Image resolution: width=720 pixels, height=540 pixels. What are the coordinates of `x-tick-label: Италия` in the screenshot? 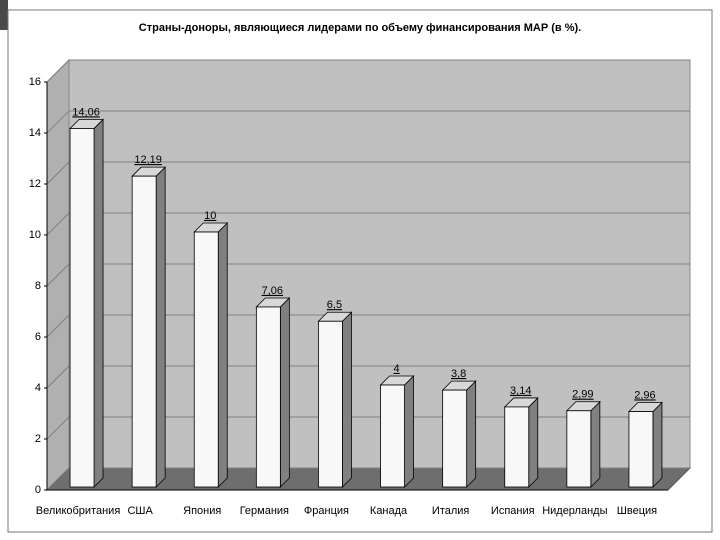 It's located at (451, 511).